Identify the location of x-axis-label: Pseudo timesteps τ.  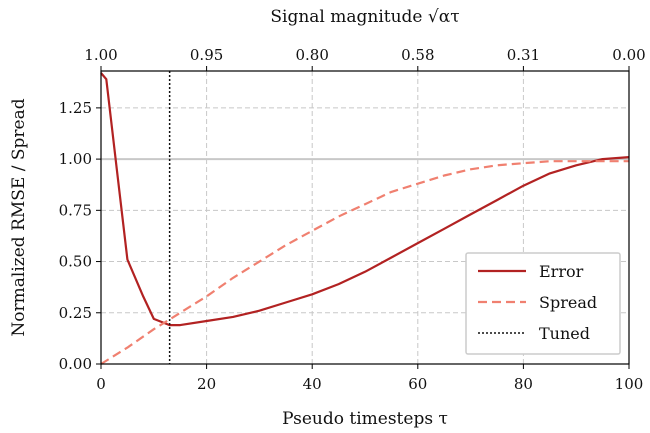
(365, 419).